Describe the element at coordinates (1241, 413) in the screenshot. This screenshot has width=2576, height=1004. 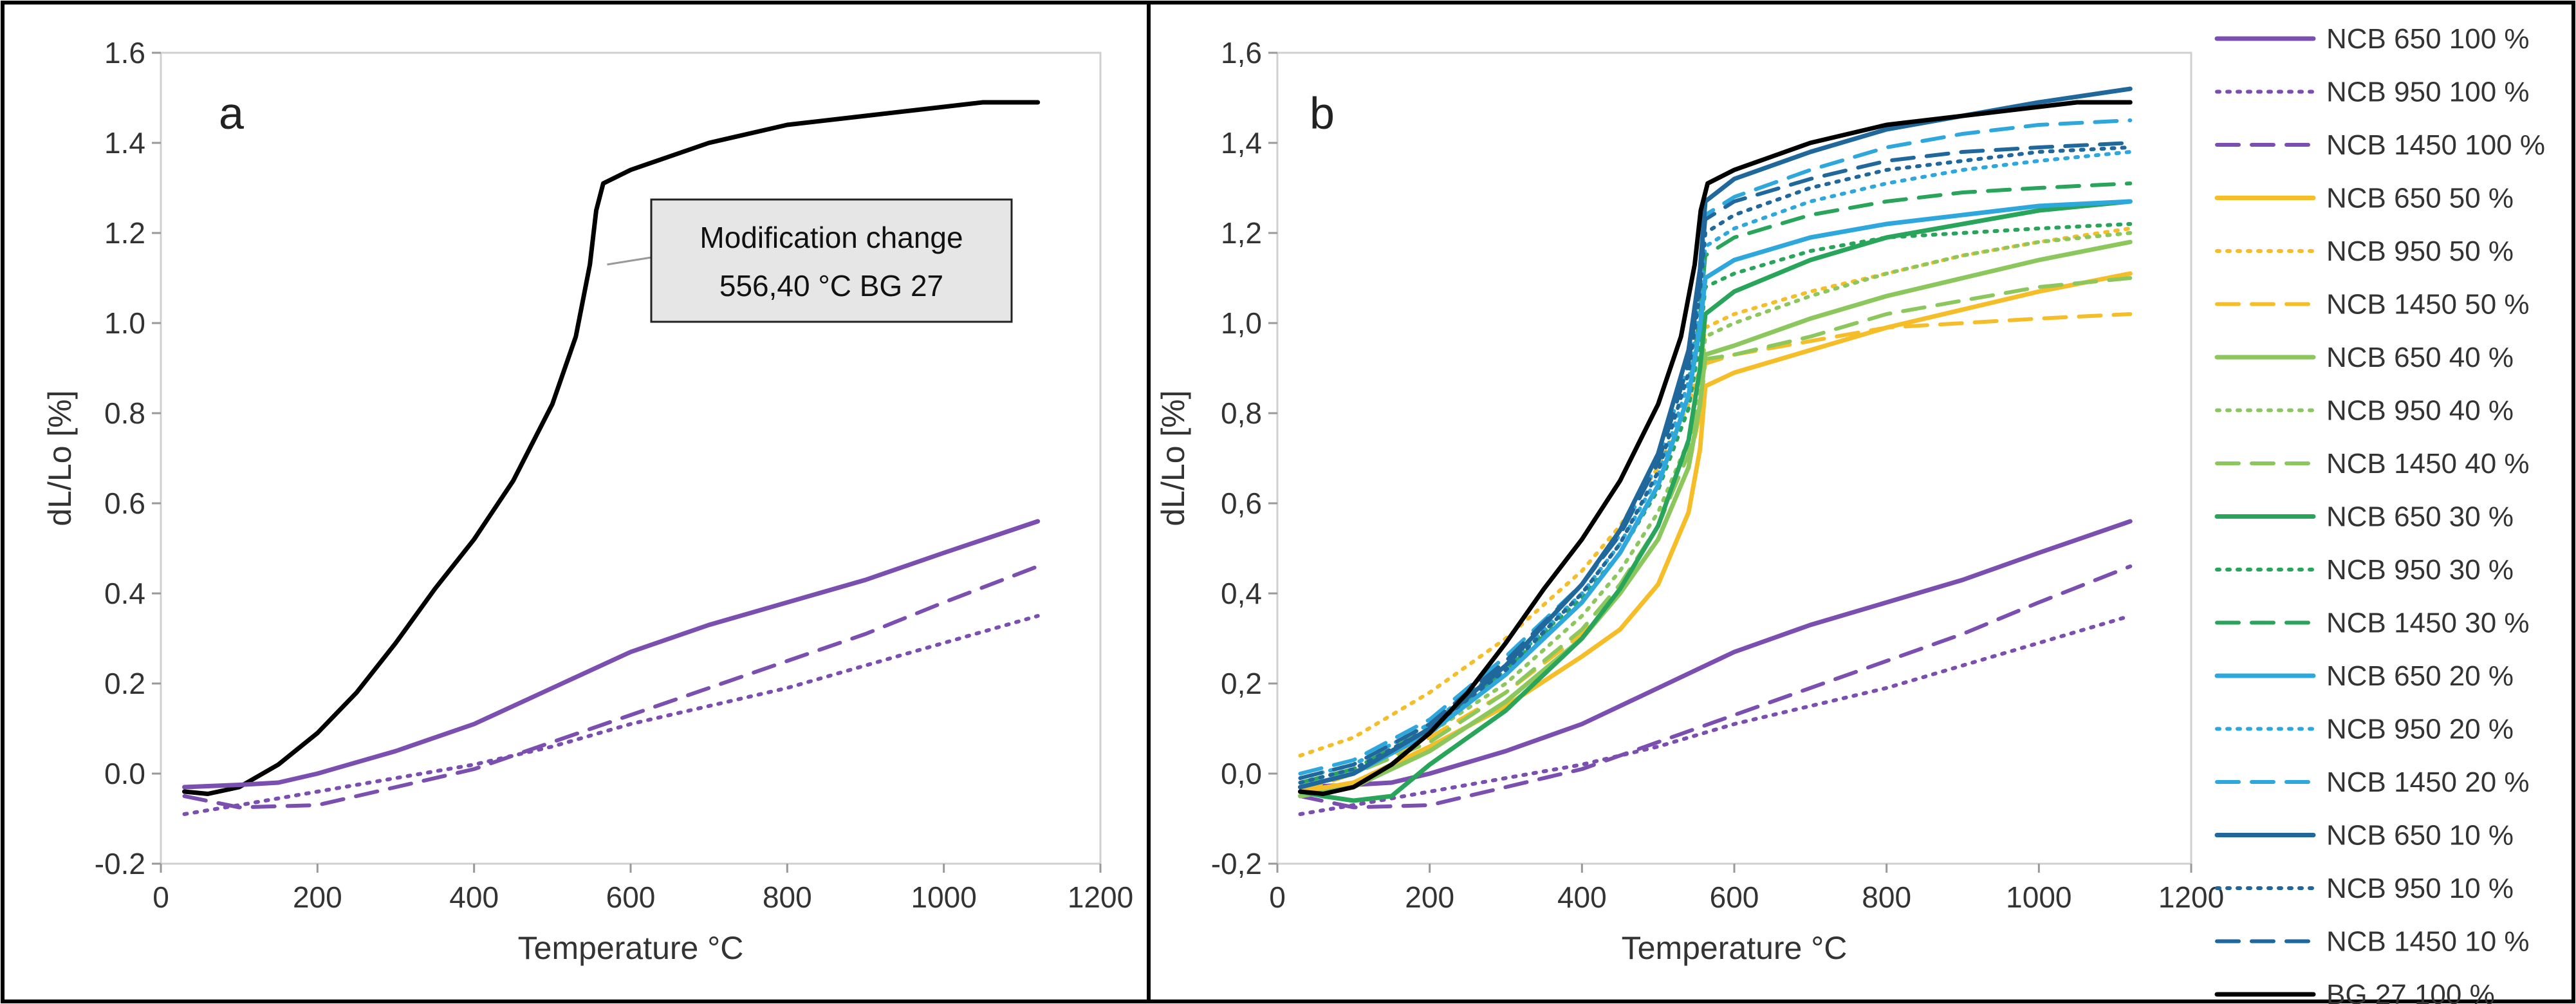
I see `y-tick-label-b: 0,8` at that location.